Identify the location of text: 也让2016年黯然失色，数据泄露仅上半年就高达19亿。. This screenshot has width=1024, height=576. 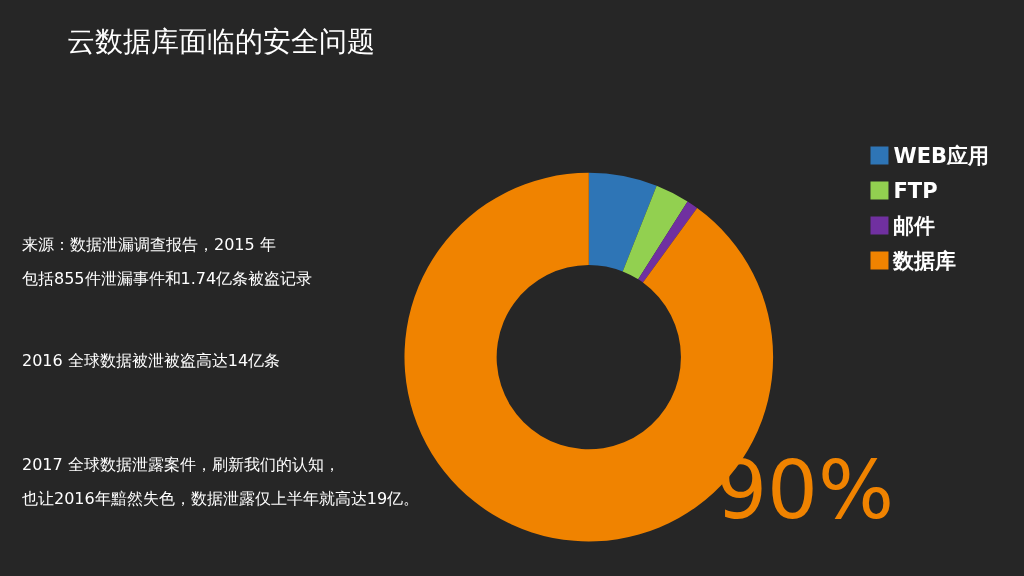
(221, 498).